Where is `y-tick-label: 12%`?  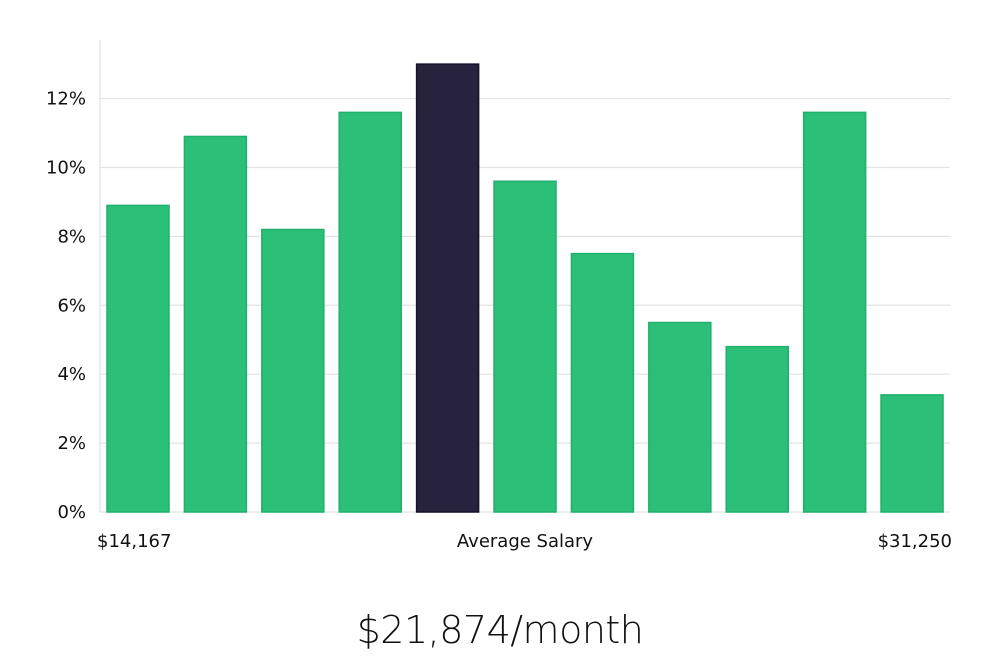 y-tick-label: 12% is located at coordinates (66, 99).